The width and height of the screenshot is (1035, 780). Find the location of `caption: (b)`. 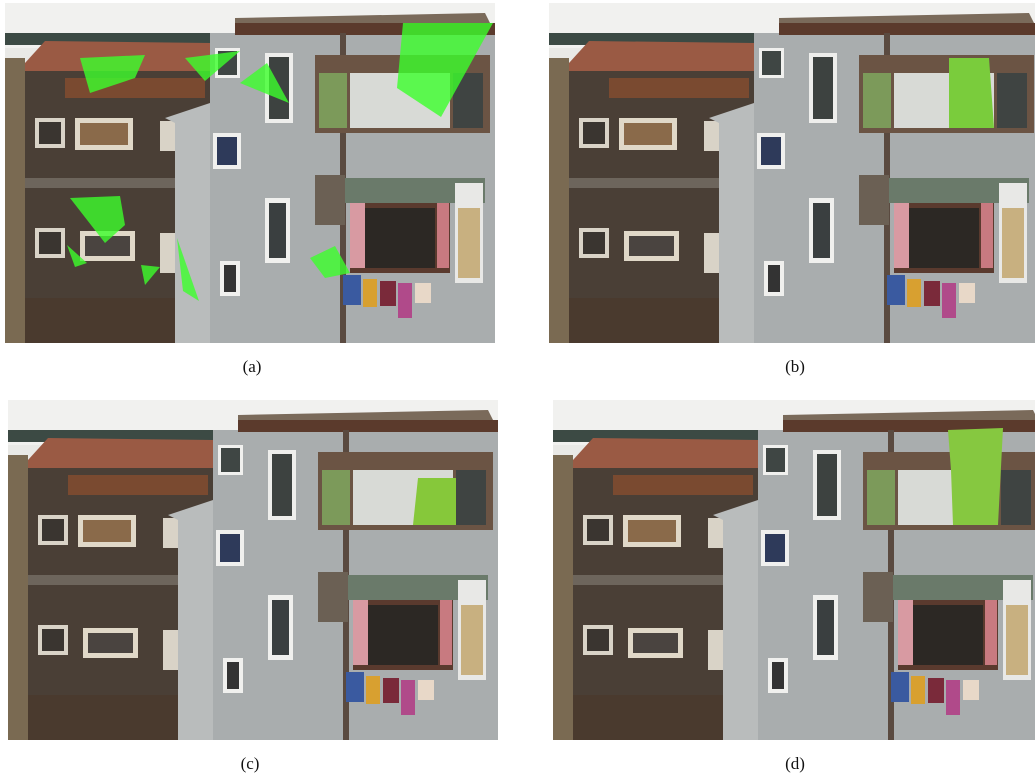

caption: (b) is located at coordinates (795, 366).